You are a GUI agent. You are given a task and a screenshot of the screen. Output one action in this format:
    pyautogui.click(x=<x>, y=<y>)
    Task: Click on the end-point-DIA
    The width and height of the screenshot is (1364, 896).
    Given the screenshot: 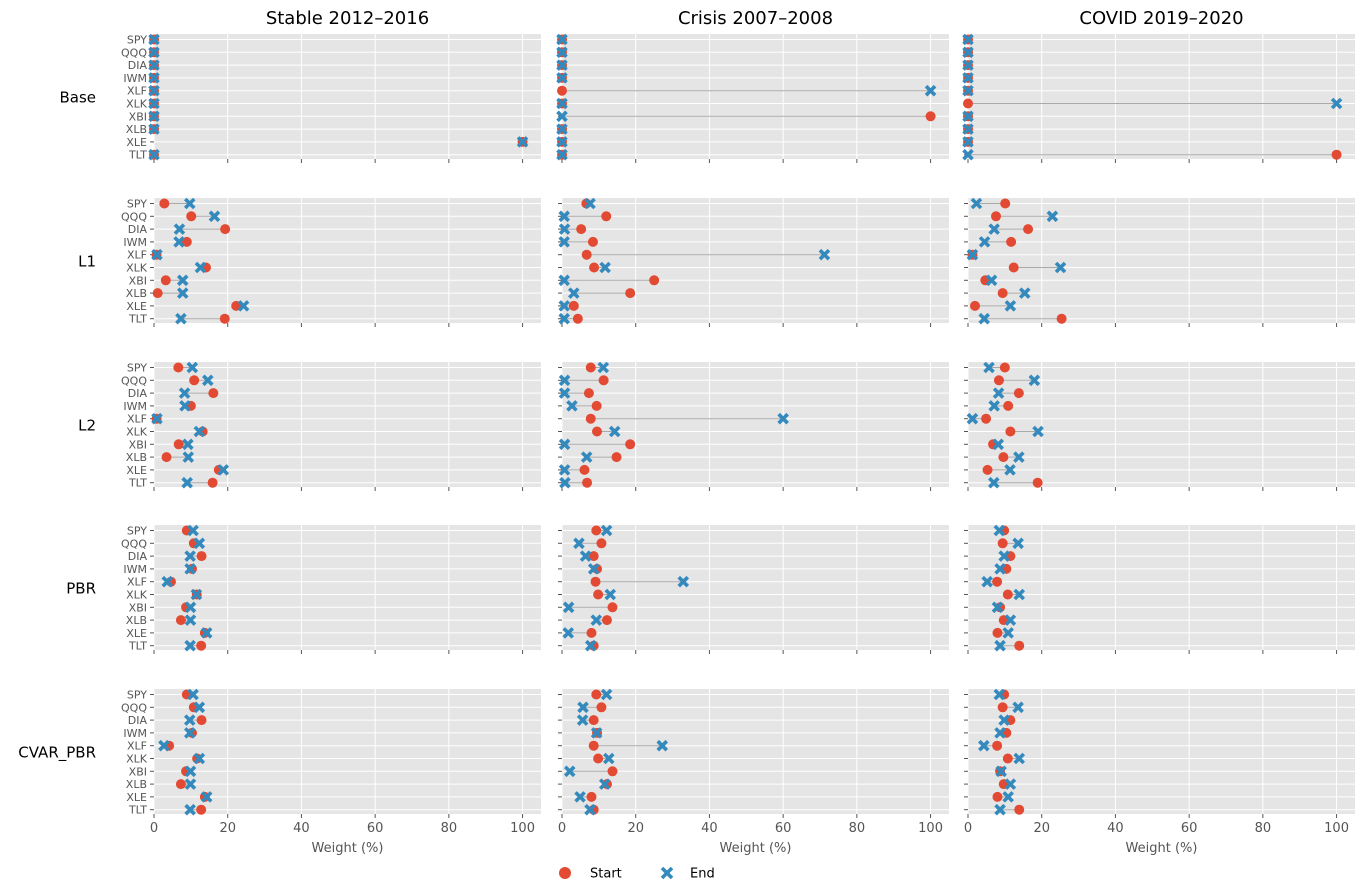 What is the action you would take?
    pyautogui.click(x=184, y=393)
    